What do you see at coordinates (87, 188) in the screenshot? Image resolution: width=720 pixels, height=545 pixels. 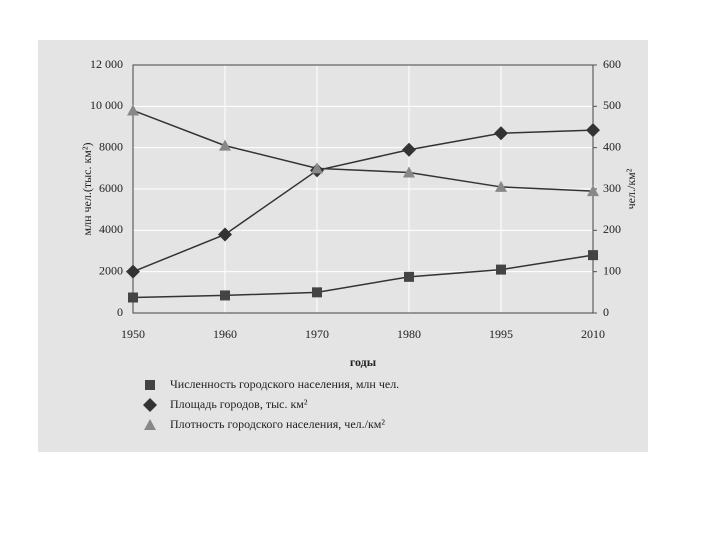 I see `y-axis-label: млн чел.(тыс. км²)` at bounding box center [87, 188].